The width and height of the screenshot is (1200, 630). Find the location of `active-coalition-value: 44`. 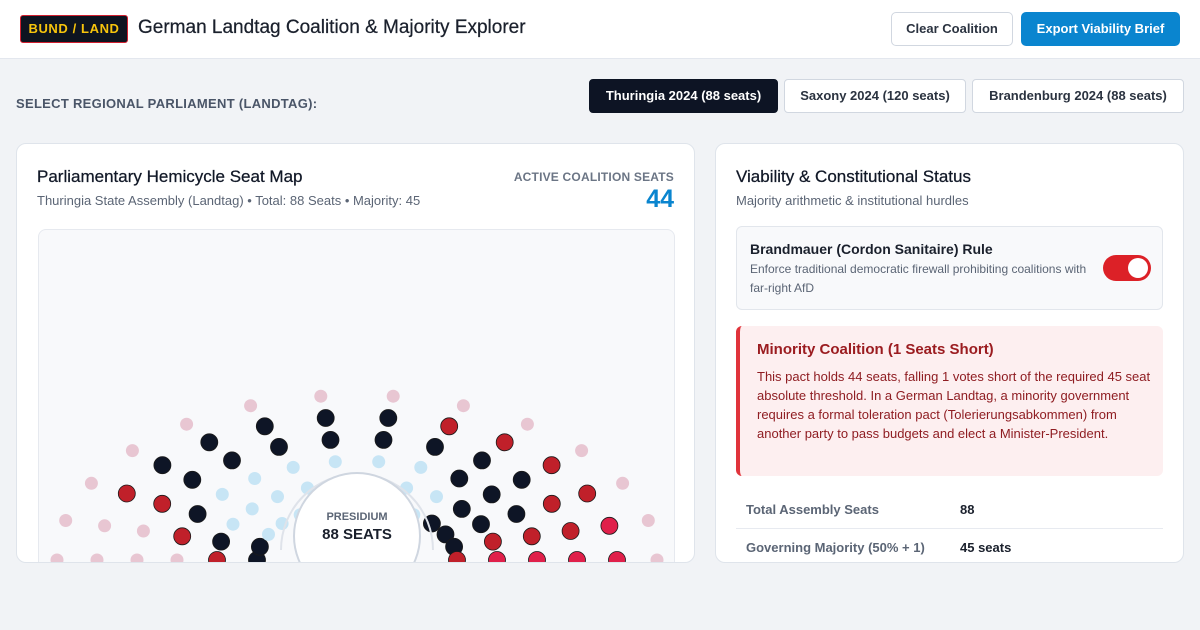

active-coalition-value: 44 is located at coordinates (660, 199).